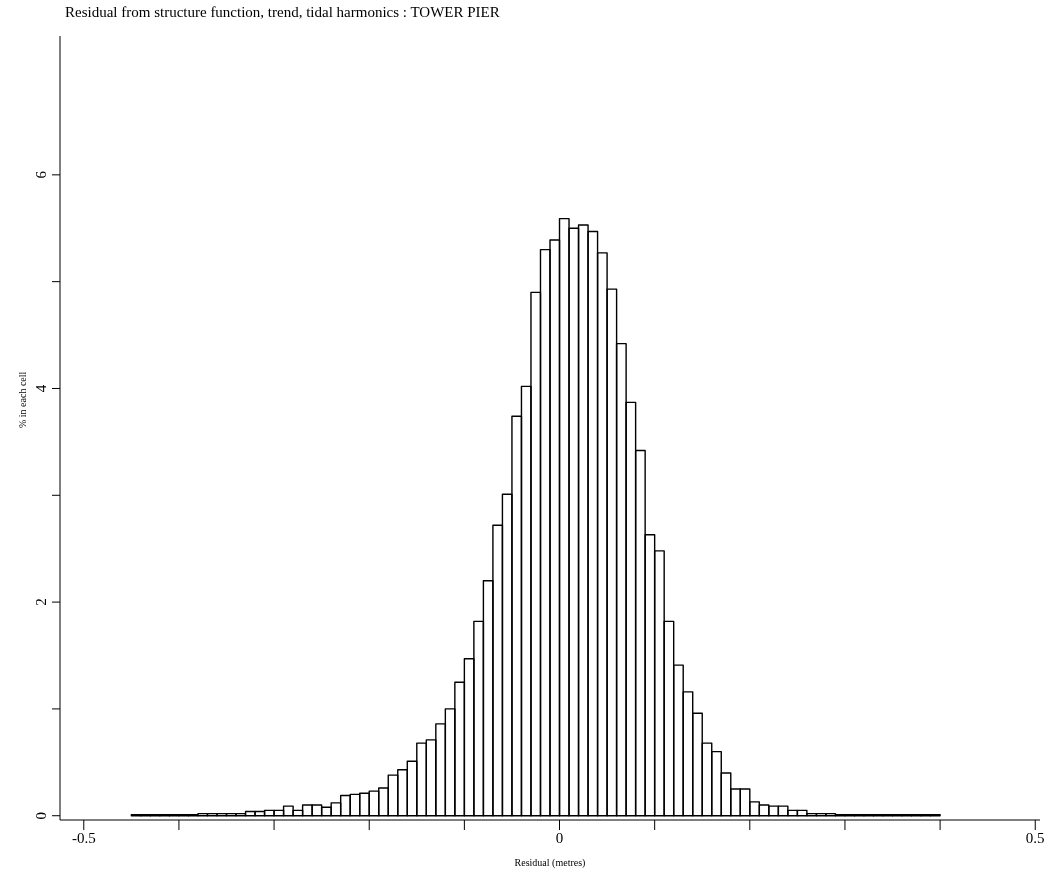 This screenshot has height=879, width=1057. Describe the element at coordinates (41, 602) in the screenshot. I see `y-tick-label: 2` at that location.